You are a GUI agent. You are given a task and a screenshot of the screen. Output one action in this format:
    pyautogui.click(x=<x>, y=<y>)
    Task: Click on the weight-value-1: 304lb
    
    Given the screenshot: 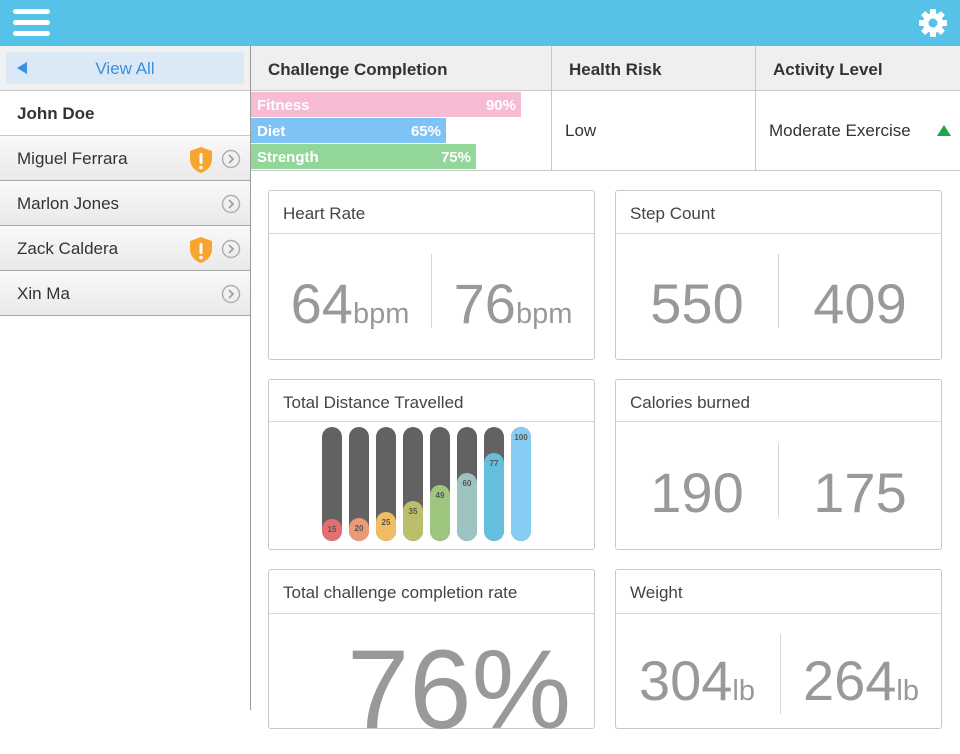 What is the action you would take?
    pyautogui.click(x=696, y=680)
    